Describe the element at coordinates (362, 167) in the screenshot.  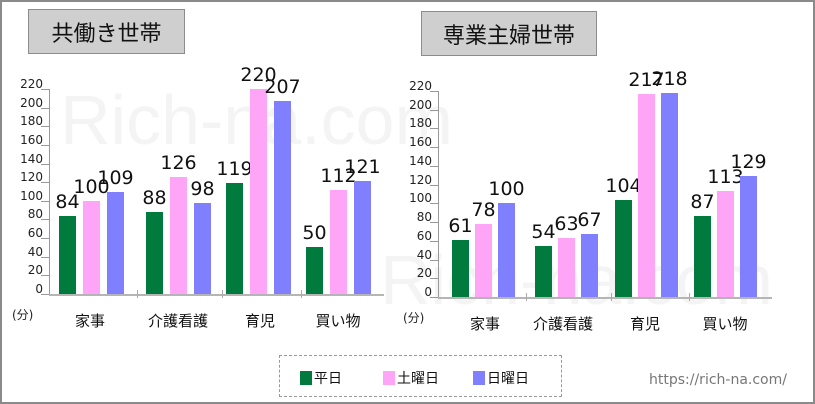
I see `bar-value-label: 121` at that location.